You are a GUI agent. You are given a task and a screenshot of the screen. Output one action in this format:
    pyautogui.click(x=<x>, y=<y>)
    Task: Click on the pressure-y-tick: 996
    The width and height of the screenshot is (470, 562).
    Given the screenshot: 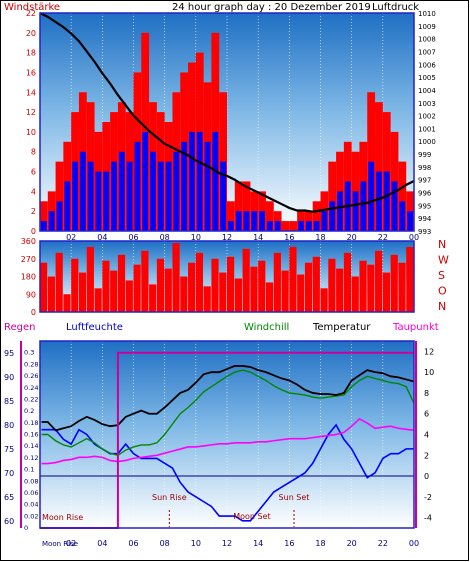 What is the action you would take?
    pyautogui.click(x=425, y=194)
    